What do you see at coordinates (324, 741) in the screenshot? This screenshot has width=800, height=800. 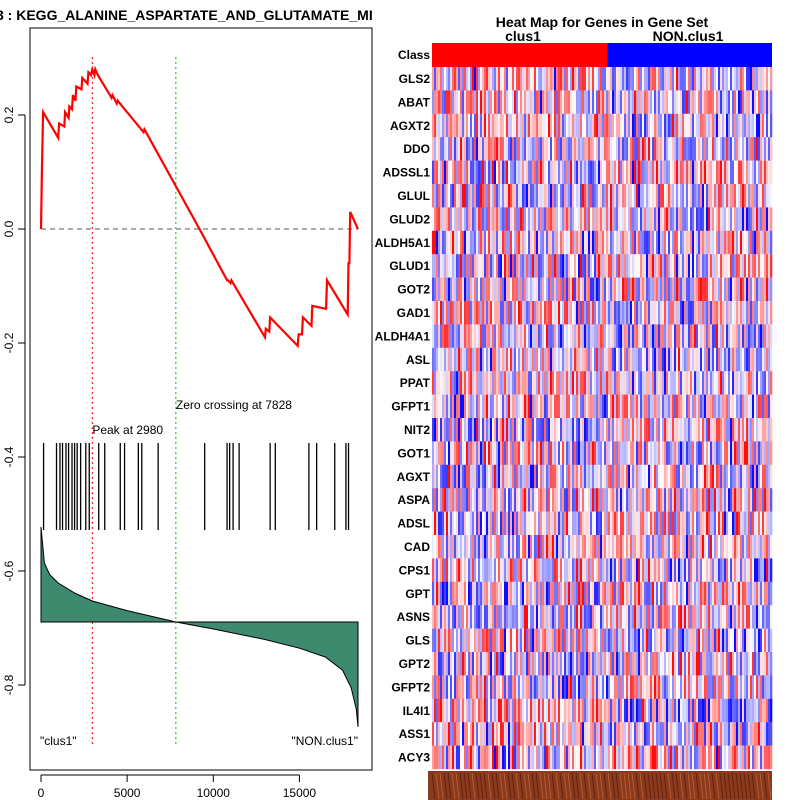 I see `right-class-label: "NON.clus1"` at bounding box center [324, 741].